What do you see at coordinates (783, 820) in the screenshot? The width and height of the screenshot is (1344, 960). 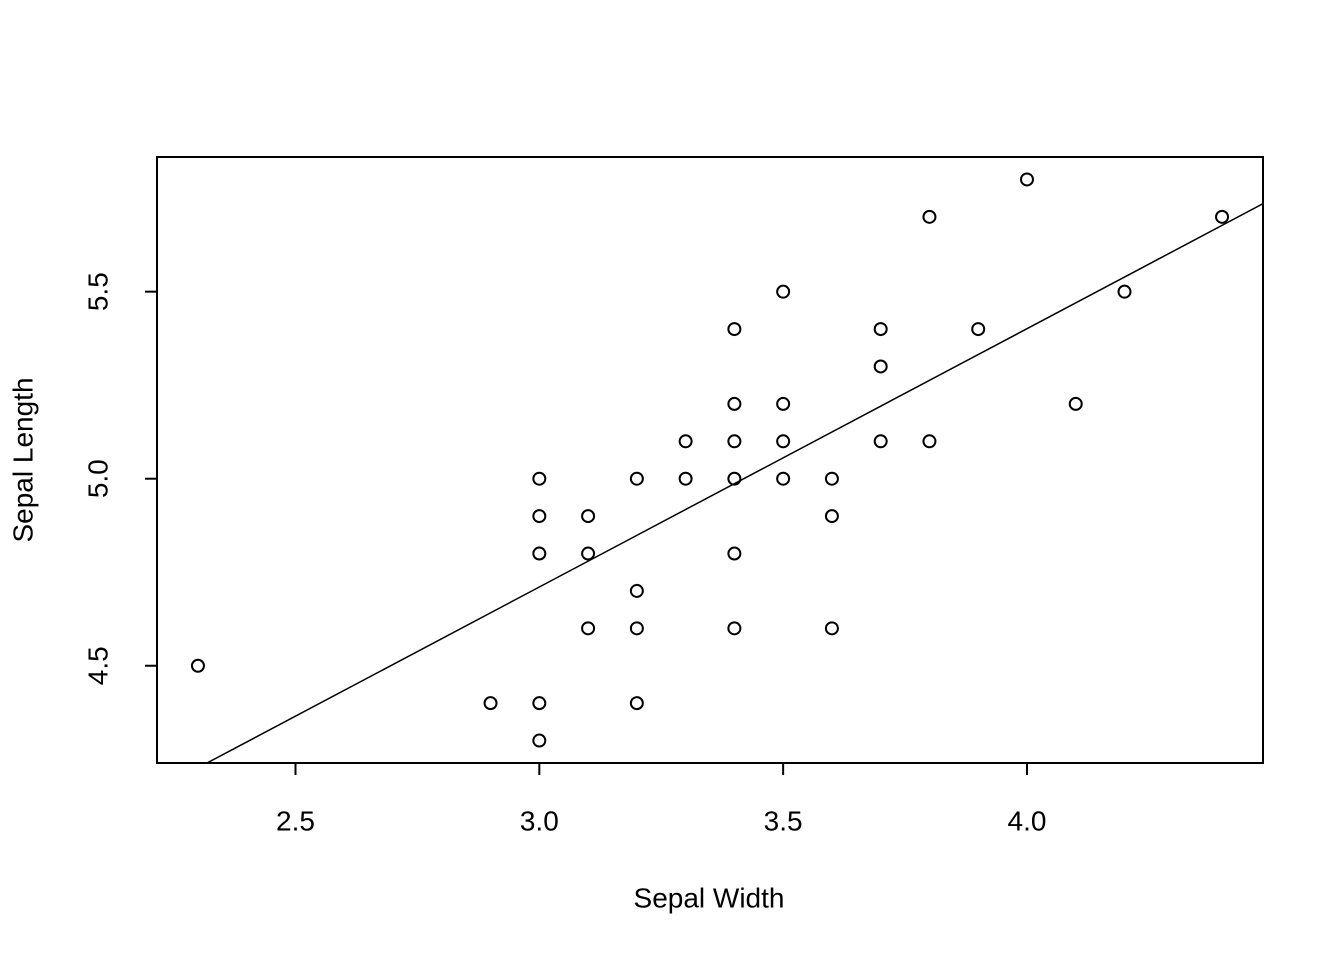 I see `x-tick-label: 3.5` at bounding box center [783, 820].